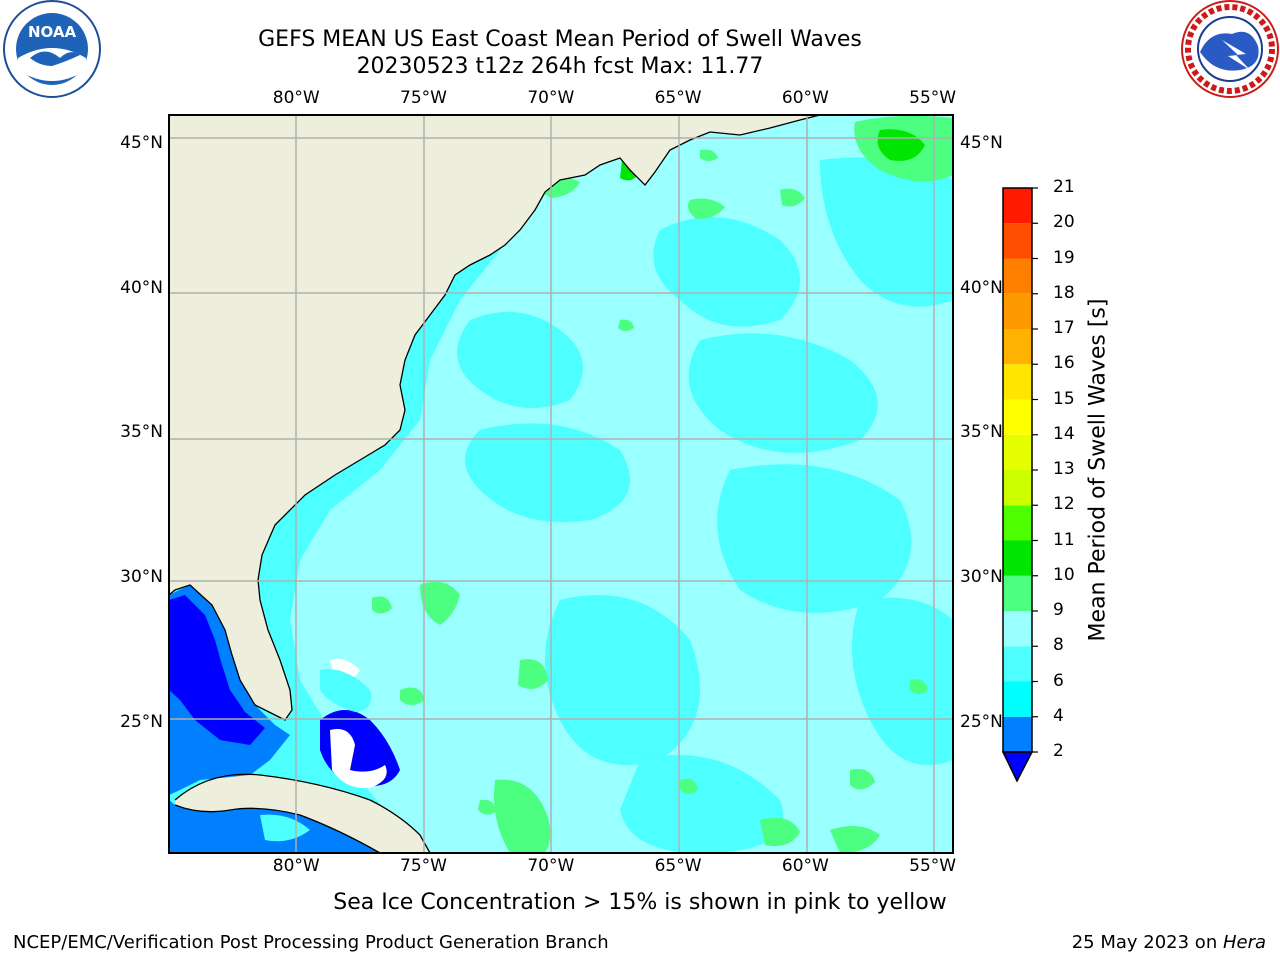  I want to click on colorbar-tick: 10, so click(1064, 574).